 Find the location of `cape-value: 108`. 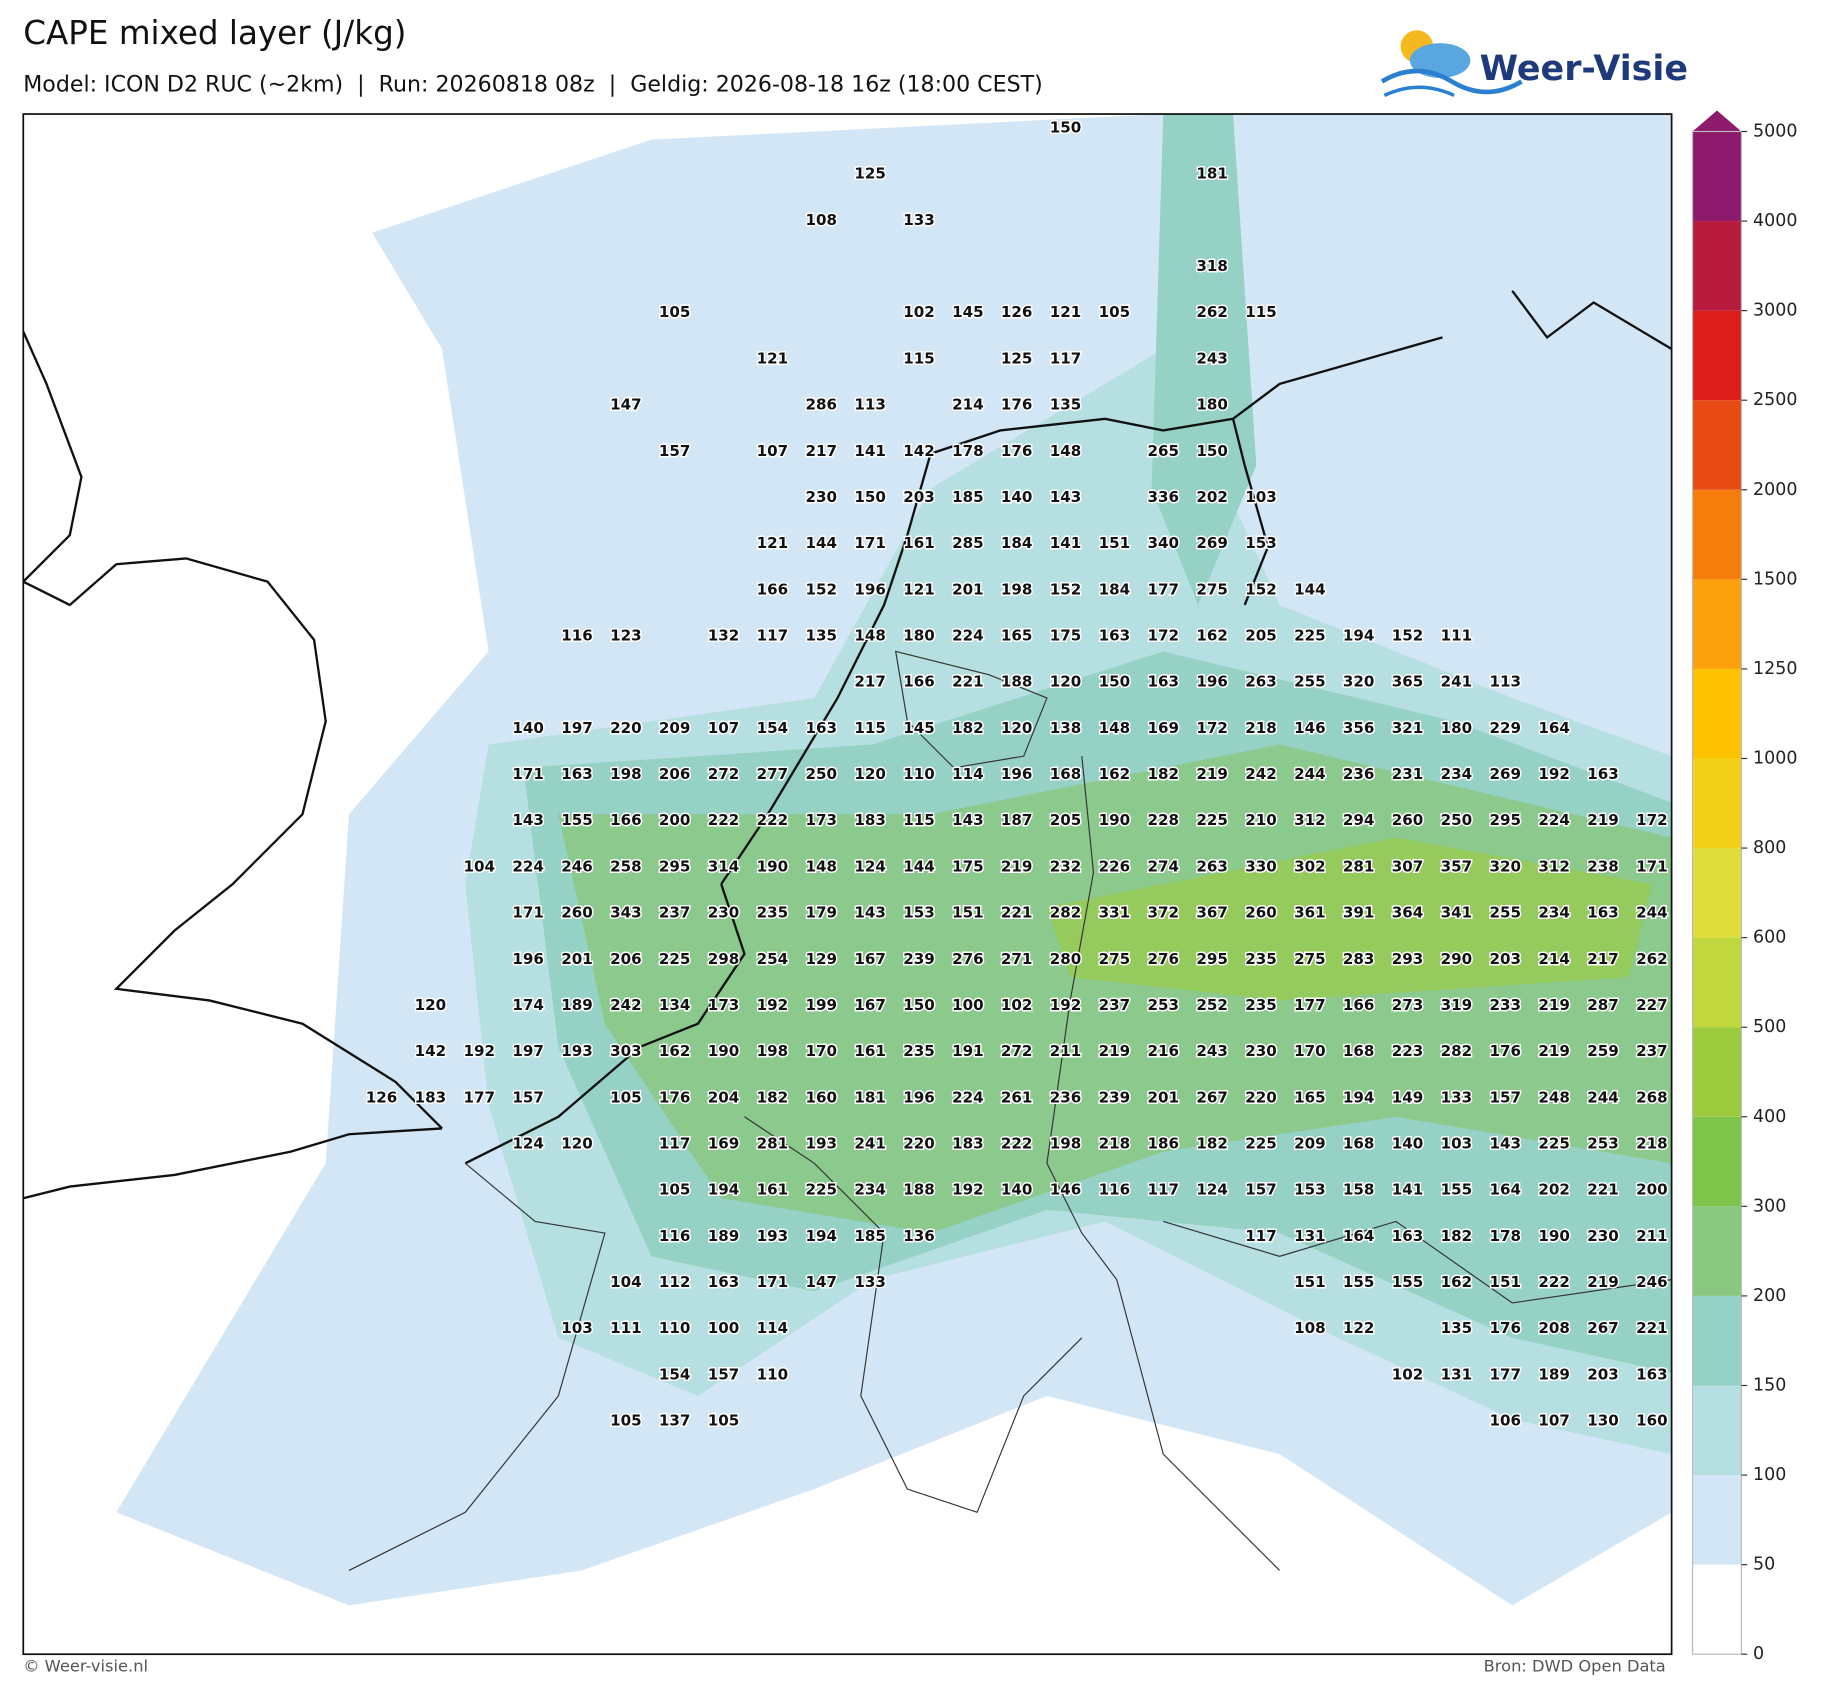

cape-value: 108 is located at coordinates (1310, 1328).